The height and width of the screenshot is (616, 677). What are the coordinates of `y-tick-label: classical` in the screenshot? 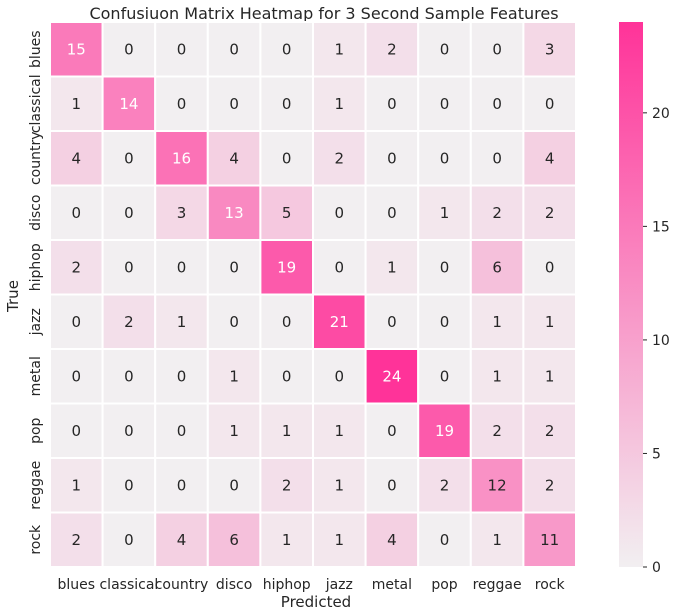 It's located at (36, 103).